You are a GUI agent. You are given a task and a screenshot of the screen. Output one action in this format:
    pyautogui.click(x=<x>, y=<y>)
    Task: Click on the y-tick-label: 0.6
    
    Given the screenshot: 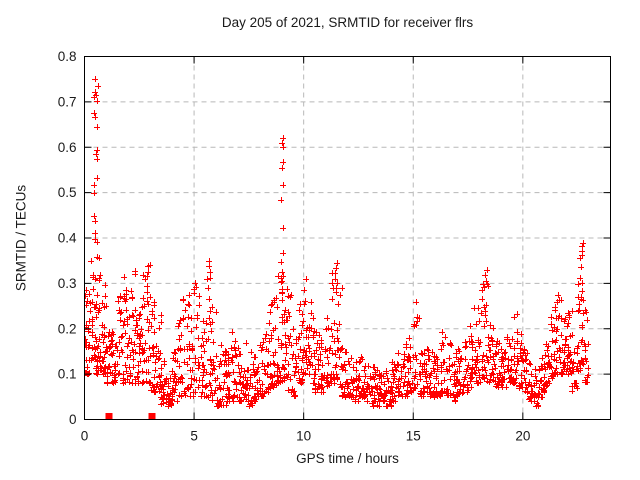 What is the action you would take?
    pyautogui.click(x=67, y=147)
    